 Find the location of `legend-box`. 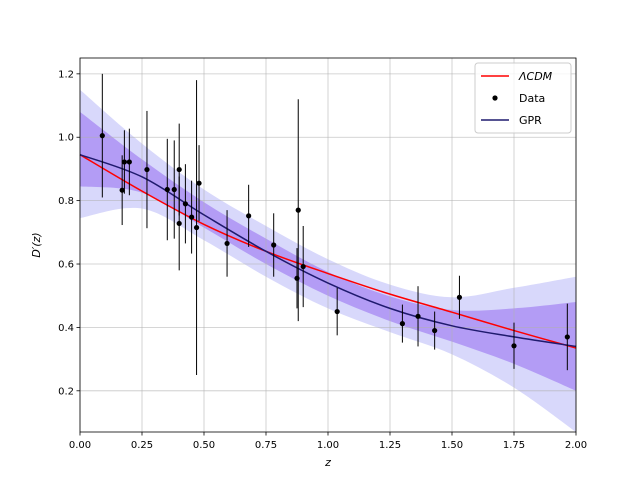

legend-box is located at coordinates (523, 98).